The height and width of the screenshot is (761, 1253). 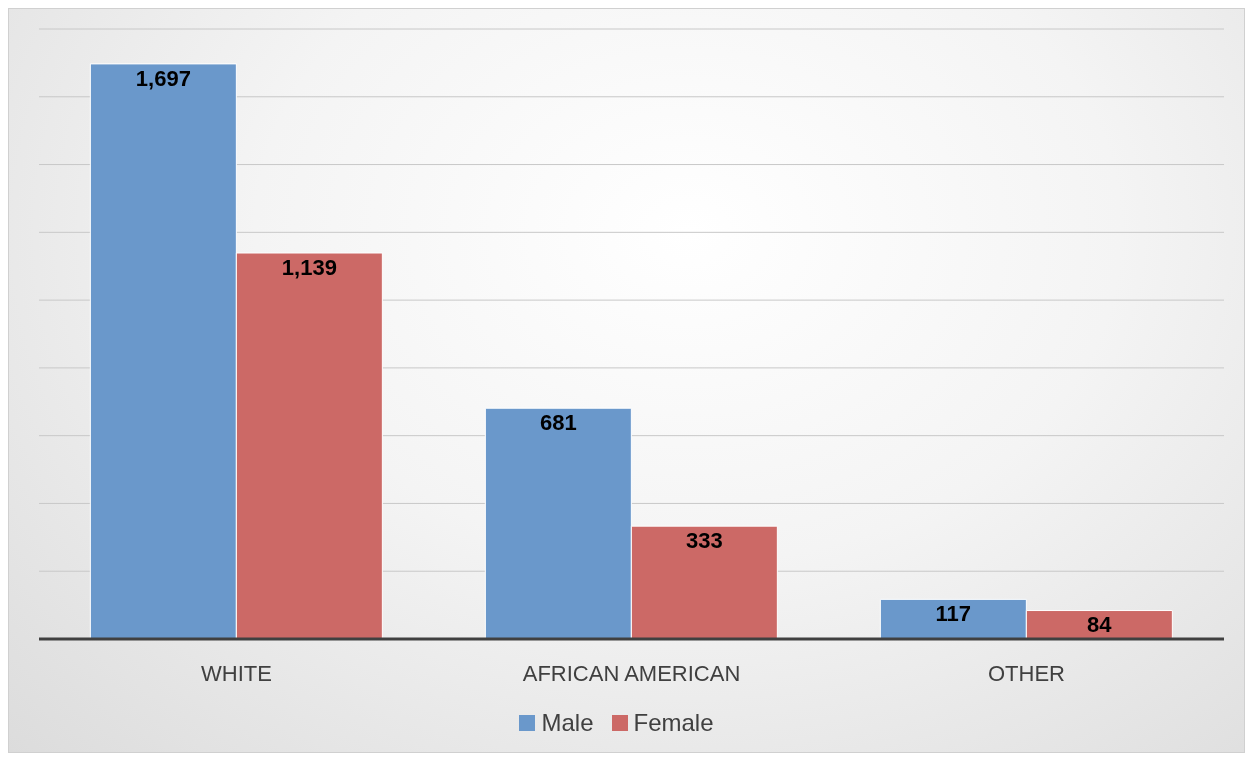 I want to click on x-tick-label: OTHER, so click(x=1026, y=673).